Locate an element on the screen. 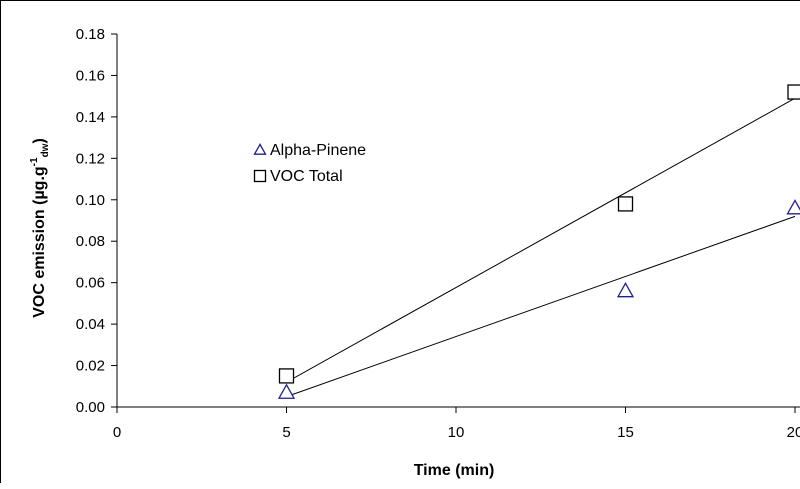 This screenshot has width=800, height=489. legend-label: Alpha-Pinene is located at coordinates (318, 150).